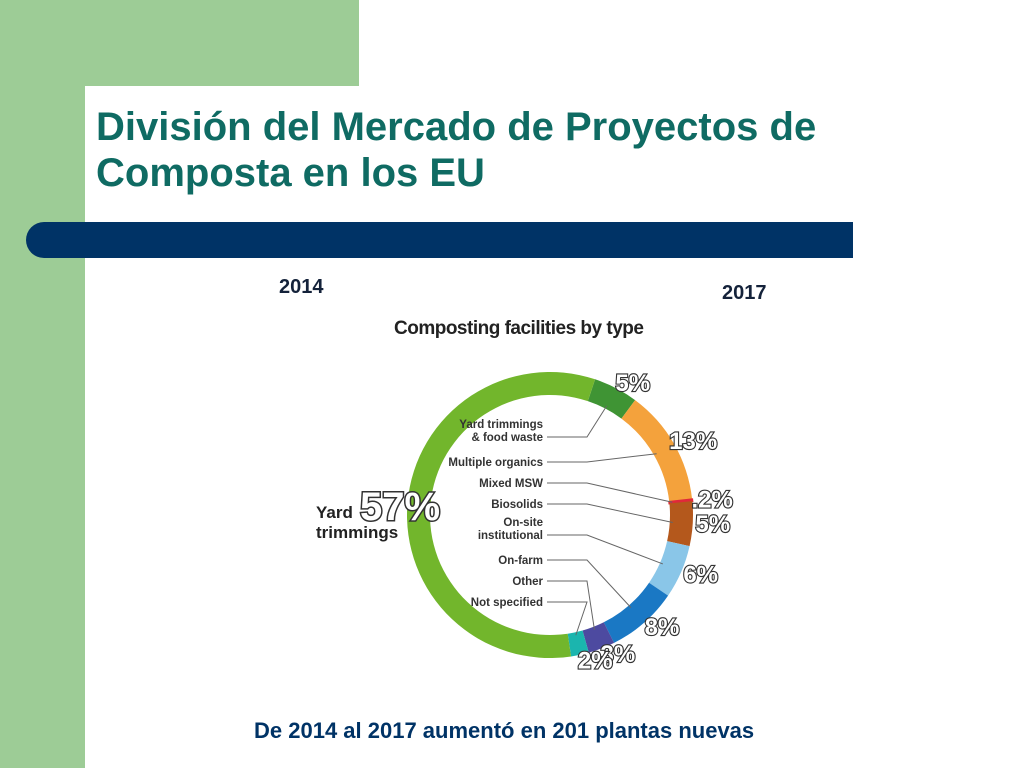 This screenshot has height=768, width=1024. Describe the element at coordinates (602, 458) in the screenshot. I see `leader-line-multiple-organics` at that location.